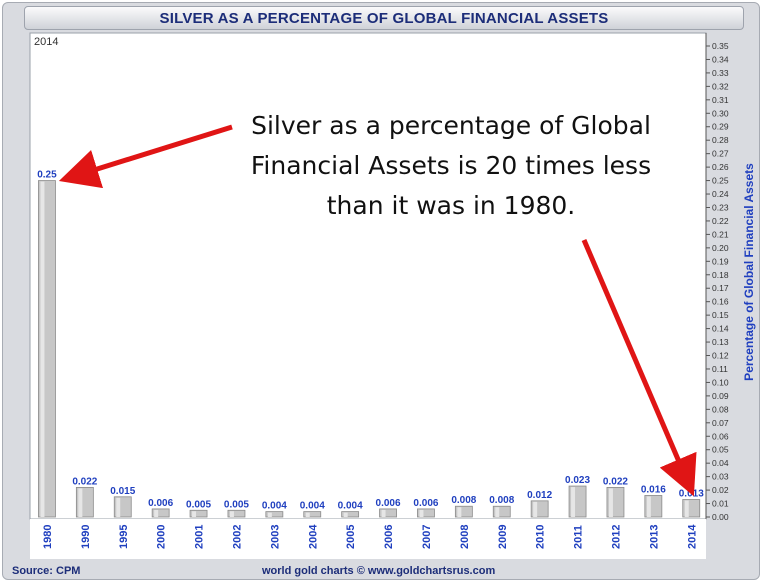 This screenshot has height=583, width=765. What do you see at coordinates (720, 329) in the screenshot?
I see `y-tick-label: 0.14` at bounding box center [720, 329].